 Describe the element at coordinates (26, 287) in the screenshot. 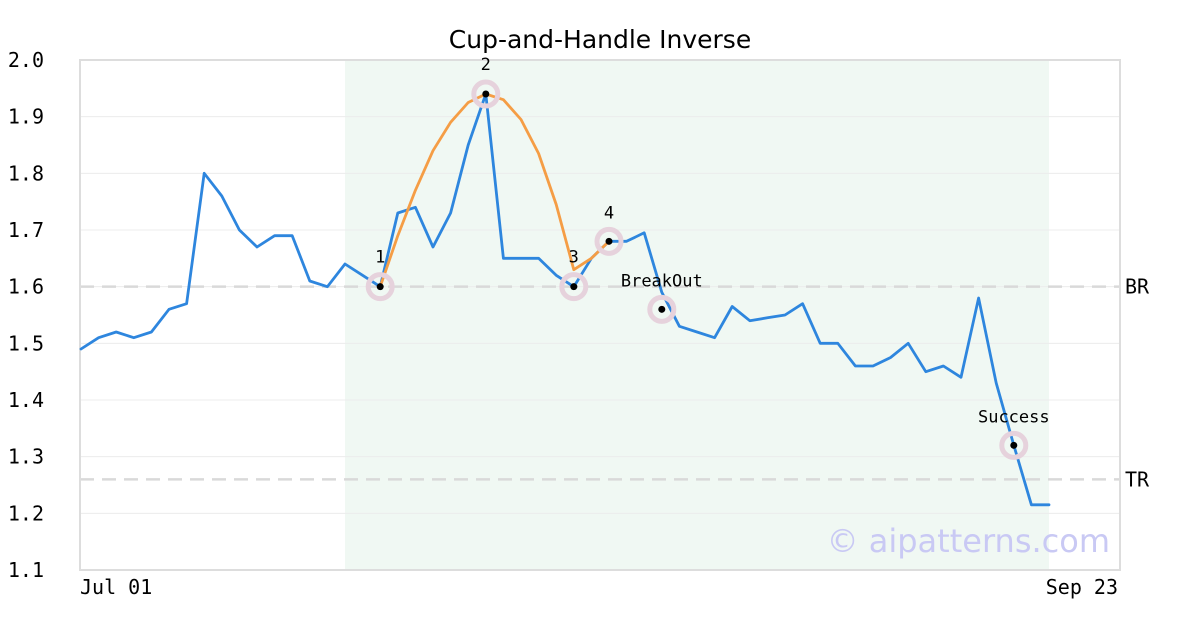

I see `y-tick-label: 1.6` at that location.